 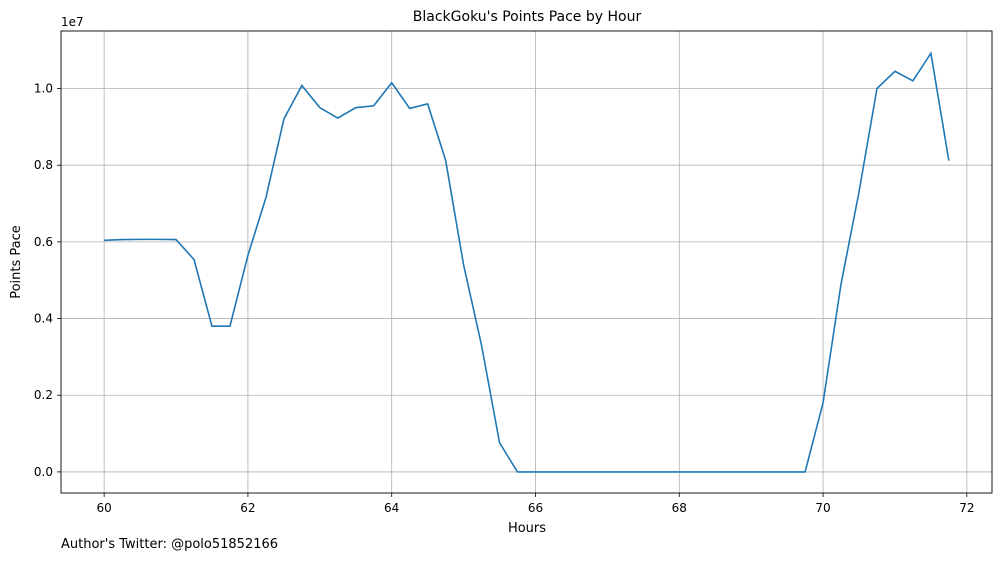 I want to click on y-axis-ticks: 0.0 0.2 0.4 0.6 0.8 1.0, so click(x=47, y=280).